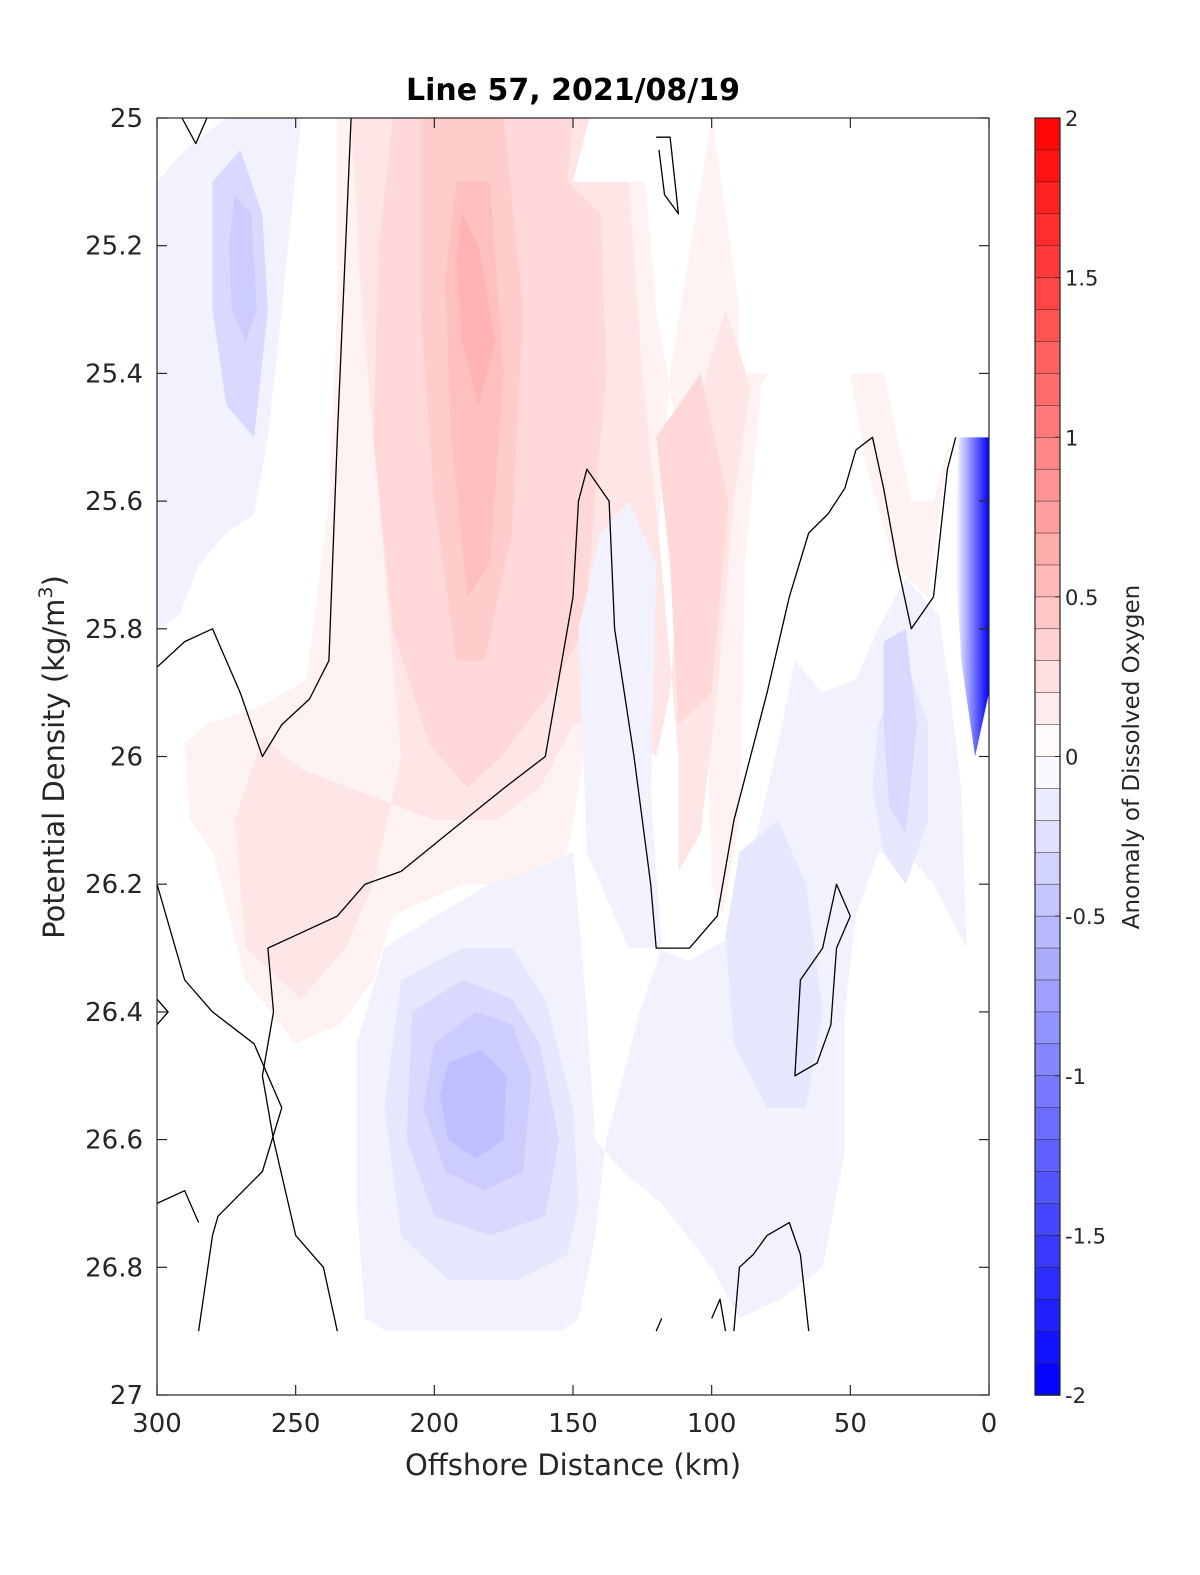 The width and height of the screenshot is (1200, 1575). What do you see at coordinates (114, 1141) in the screenshot?
I see `y-tick-label: 26.6` at bounding box center [114, 1141].